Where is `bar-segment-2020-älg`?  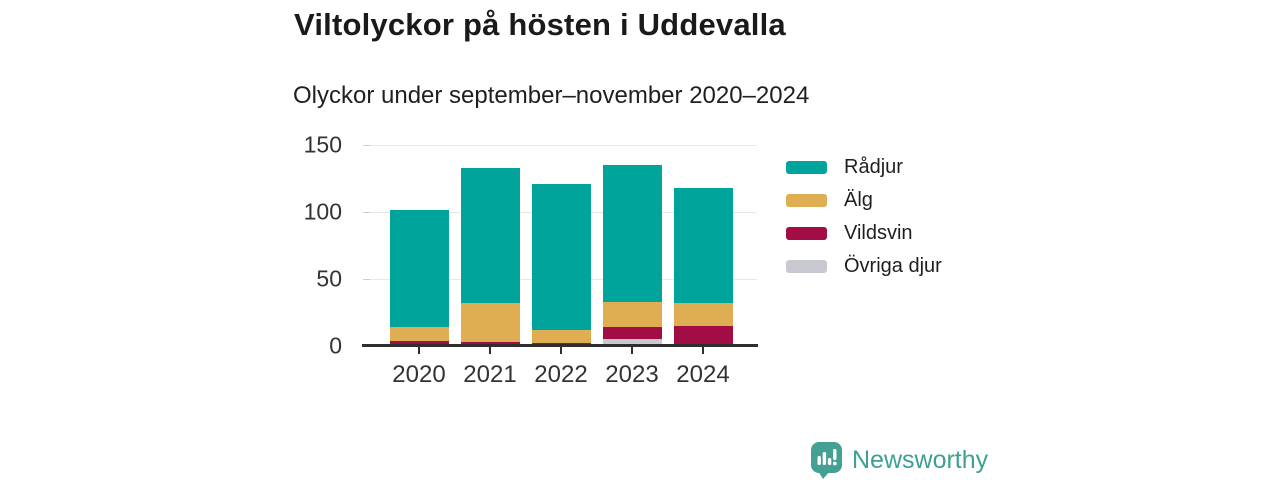
bar-segment-2020-älg is located at coordinates (419, 334).